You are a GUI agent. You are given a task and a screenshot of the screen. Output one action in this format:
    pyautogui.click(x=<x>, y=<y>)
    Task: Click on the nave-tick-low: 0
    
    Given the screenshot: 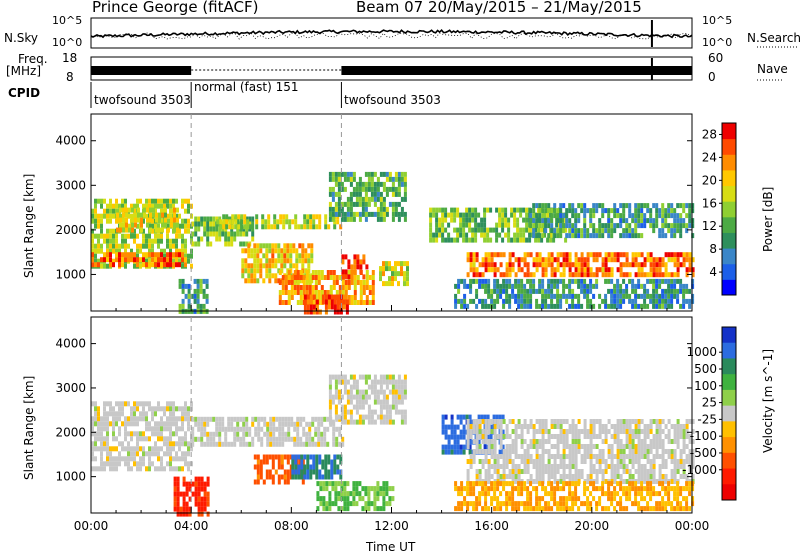 What is the action you would take?
    pyautogui.click(x=712, y=77)
    